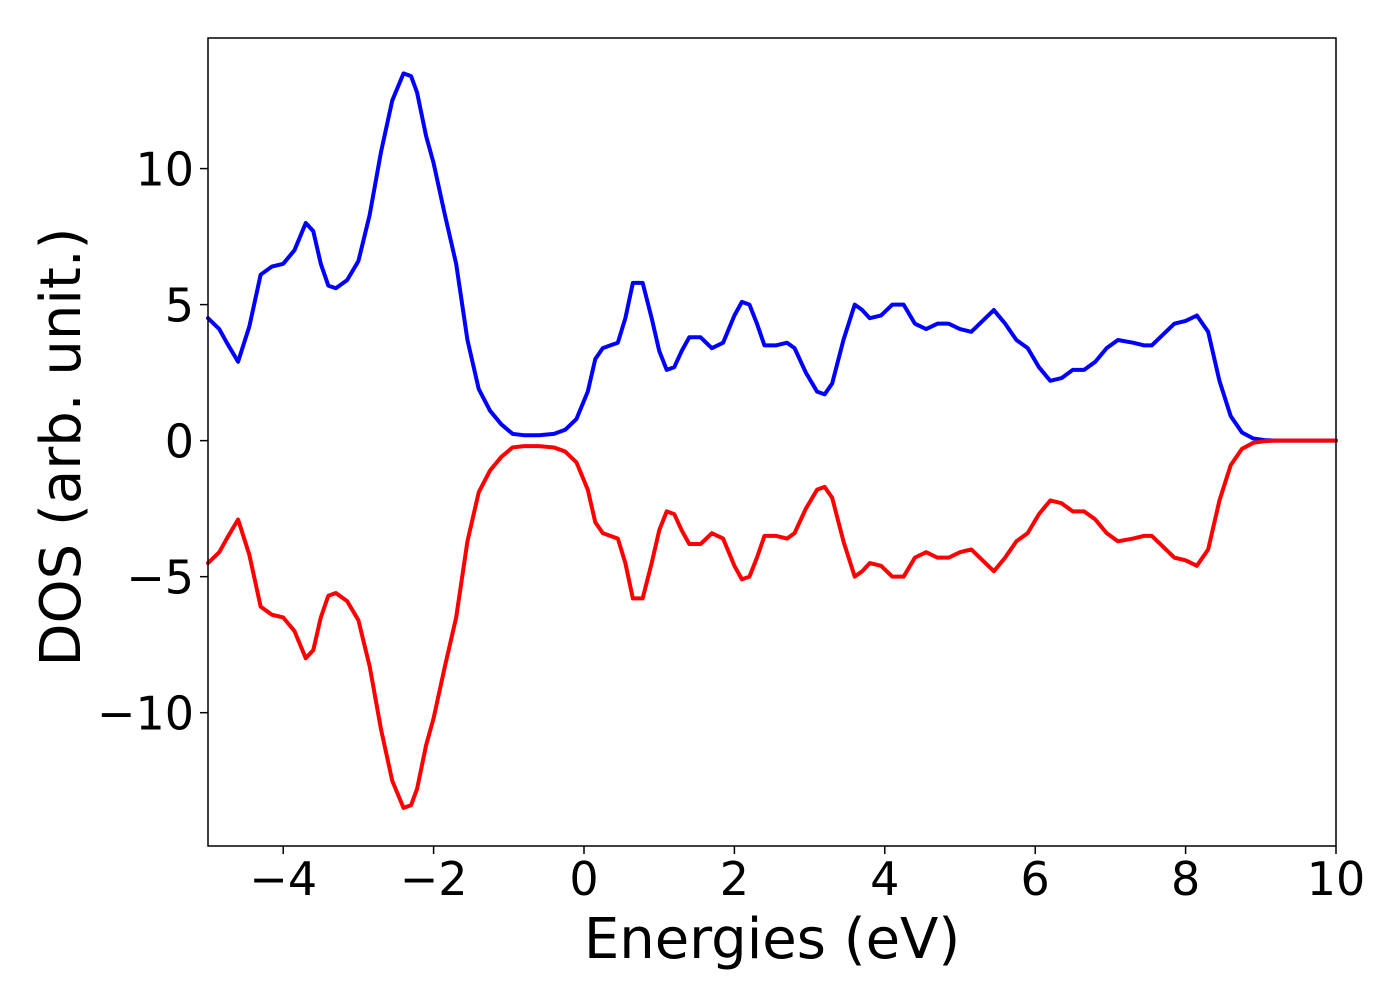 The height and width of the screenshot is (1000, 1400). What do you see at coordinates (1035, 879) in the screenshot?
I see `x-tick-label: 6` at bounding box center [1035, 879].